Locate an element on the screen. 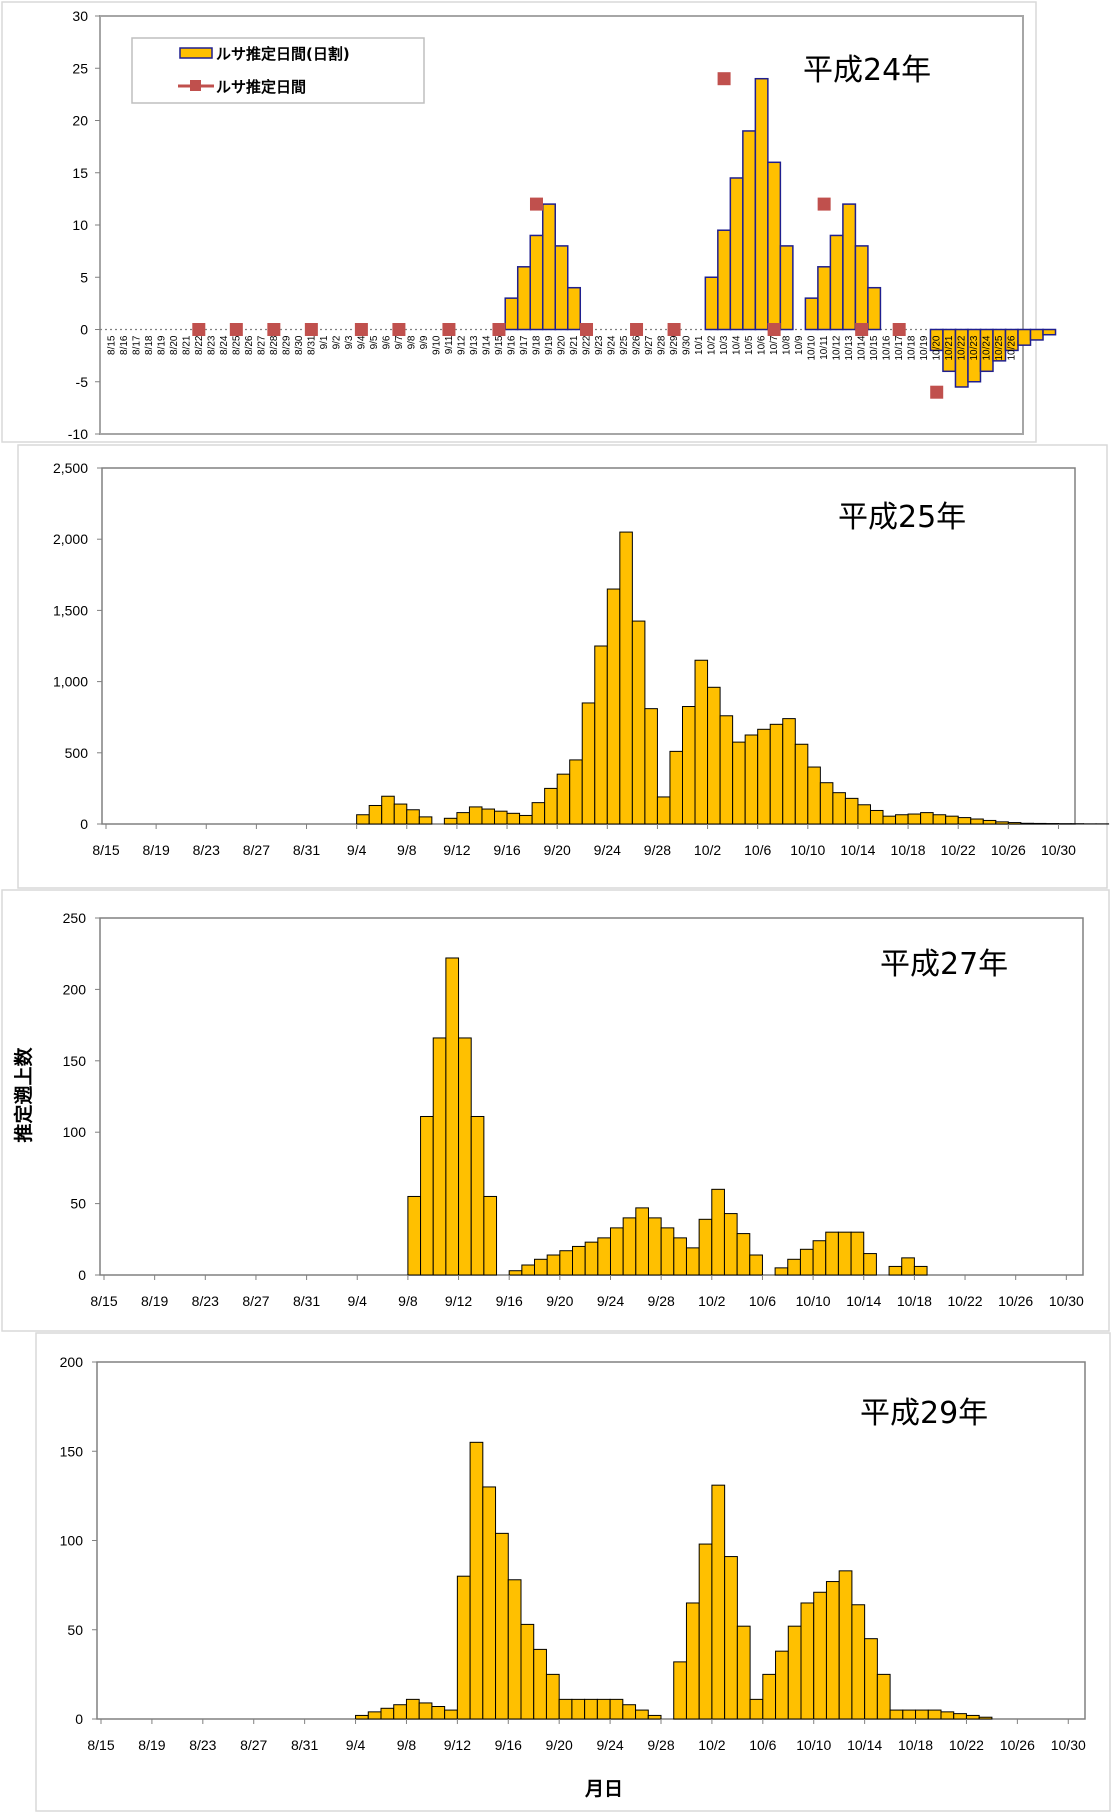  x-tick-label: 9/30 is located at coordinates (687, 345).